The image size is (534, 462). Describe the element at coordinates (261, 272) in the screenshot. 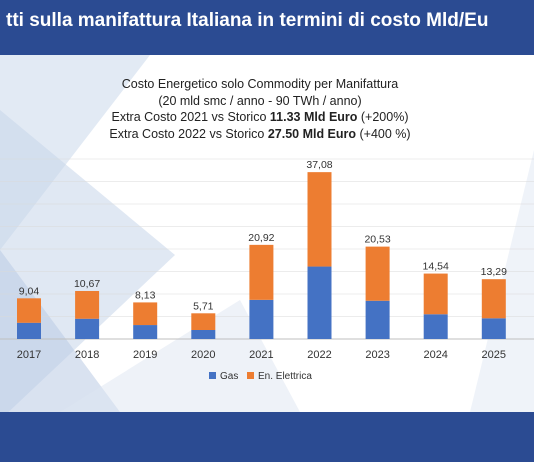

I see `bar-elettrica-2021` at that location.